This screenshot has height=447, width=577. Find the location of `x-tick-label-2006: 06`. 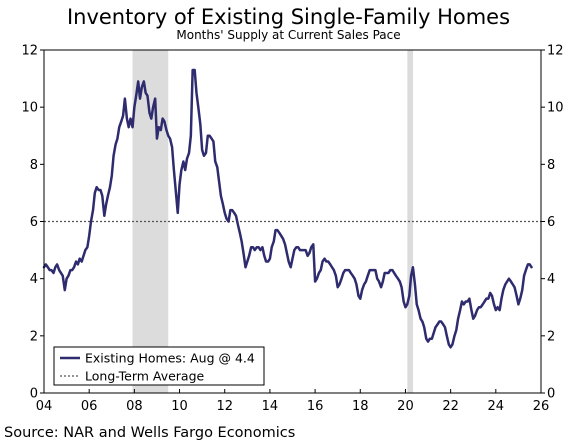

x-tick-label-2006: 06 is located at coordinates (89, 406).